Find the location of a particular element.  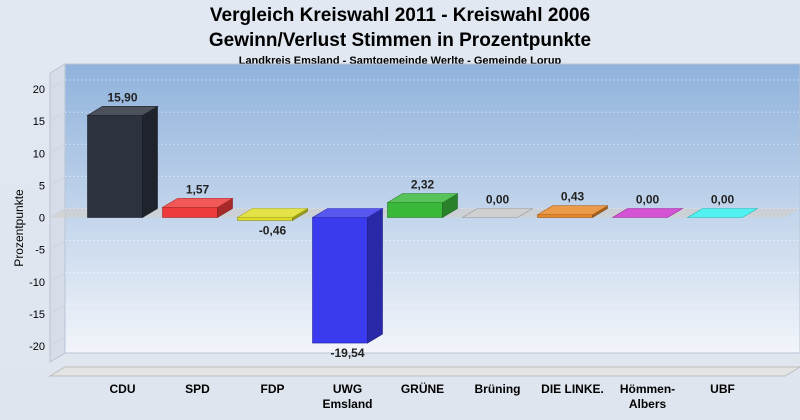

data-label: 0,43 is located at coordinates (573, 197).